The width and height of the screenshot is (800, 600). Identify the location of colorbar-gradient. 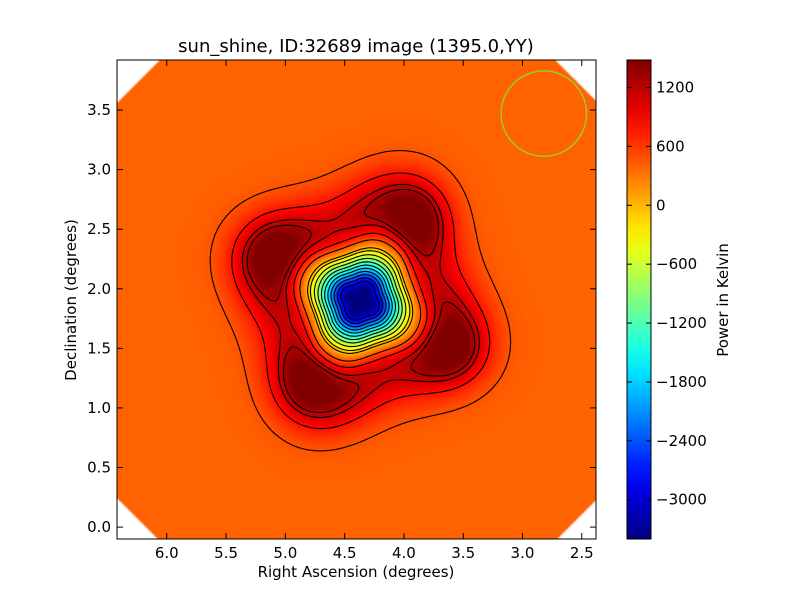
(639, 299).